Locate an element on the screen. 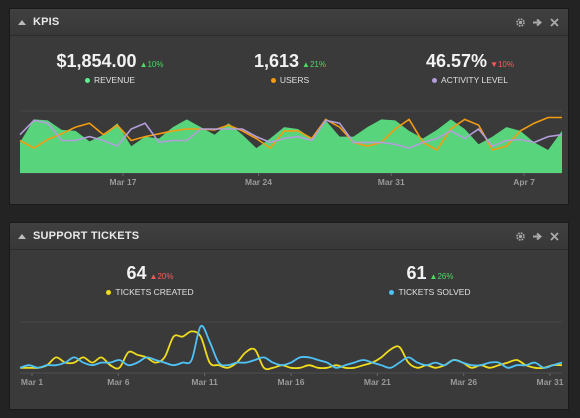 The image size is (580, 418). x-tick-label: Mar 21 is located at coordinates (377, 382).